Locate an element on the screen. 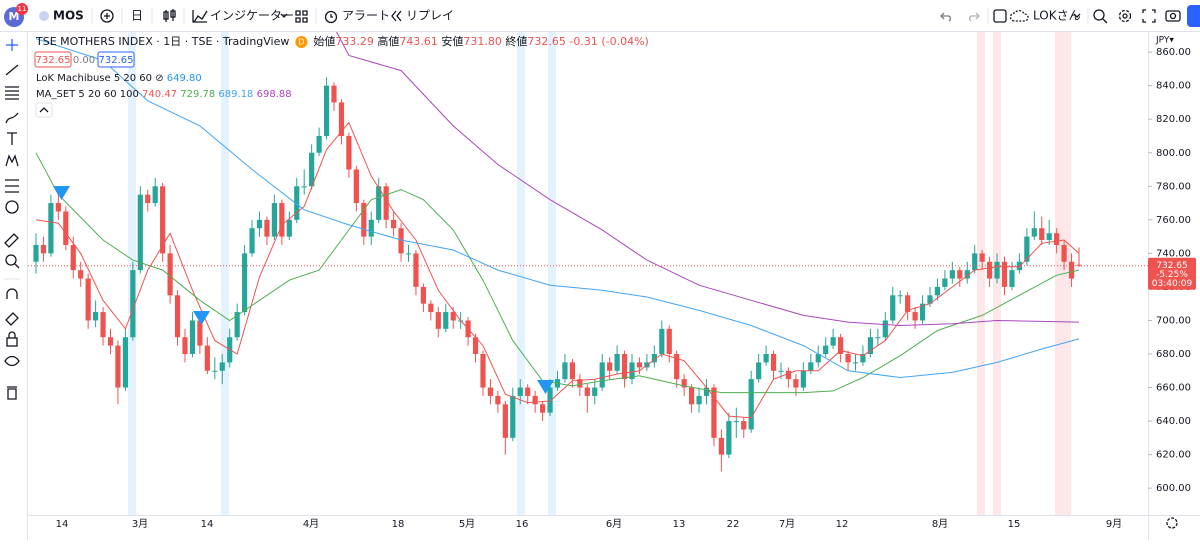  icon-tool is located at coordinates (12, 207).